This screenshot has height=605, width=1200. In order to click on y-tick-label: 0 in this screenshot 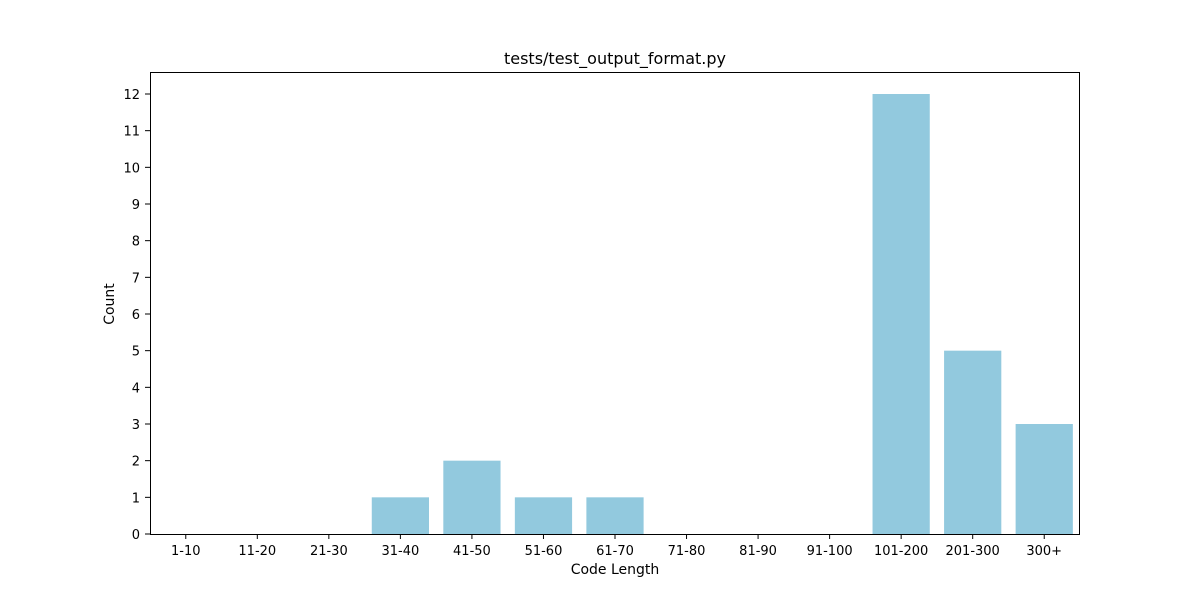, I will do `click(136, 535)`.